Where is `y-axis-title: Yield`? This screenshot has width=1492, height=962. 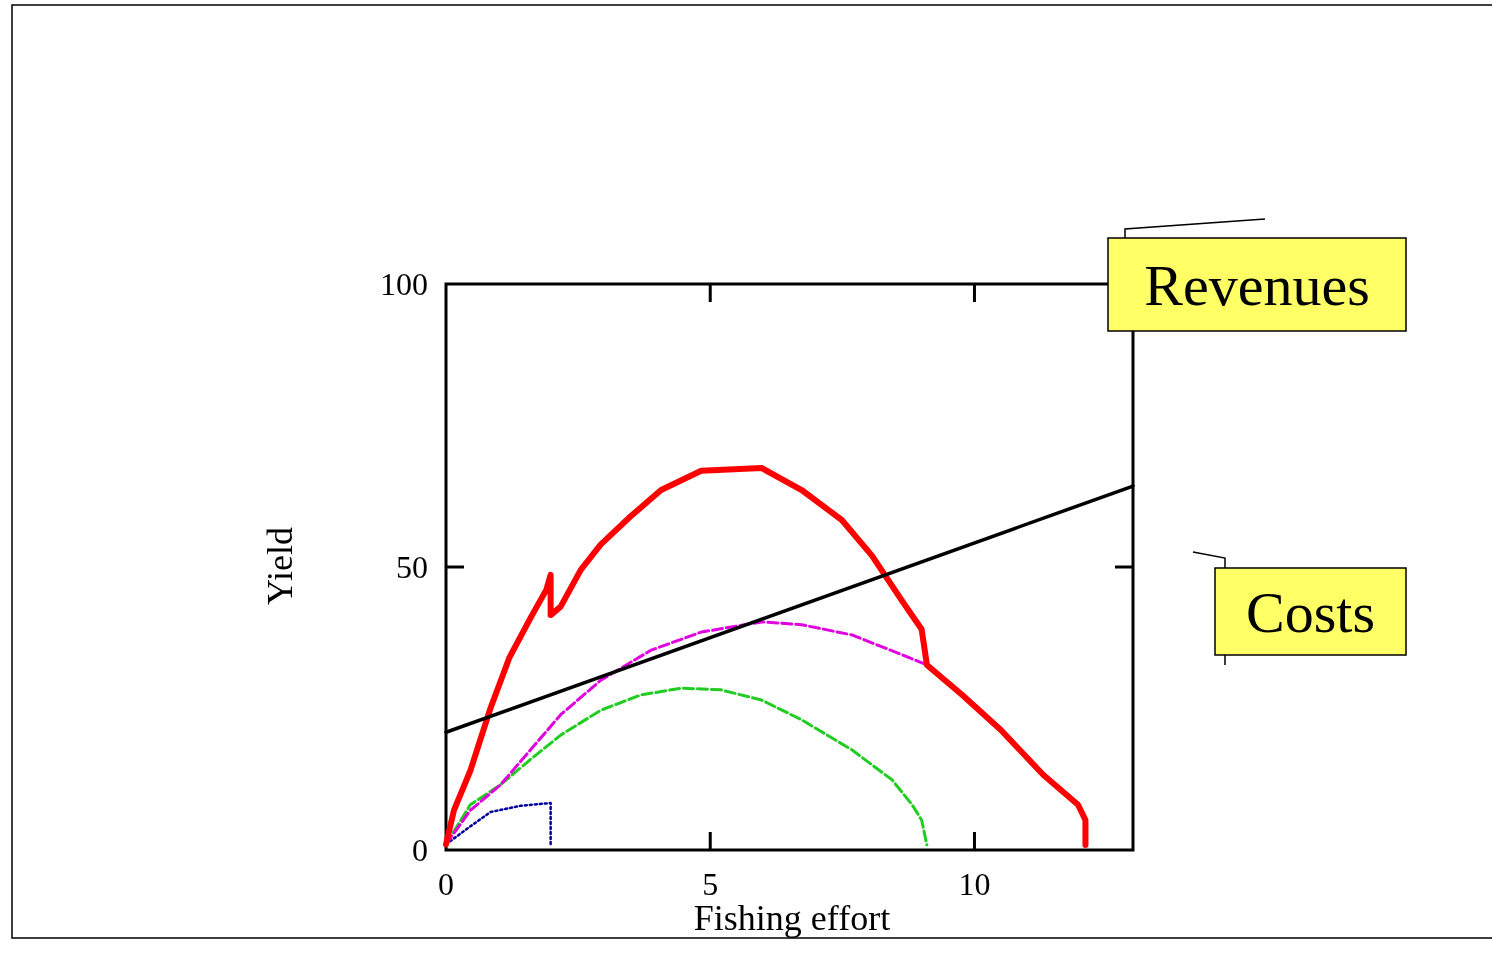 y-axis-title: Yield is located at coordinates (280, 566).